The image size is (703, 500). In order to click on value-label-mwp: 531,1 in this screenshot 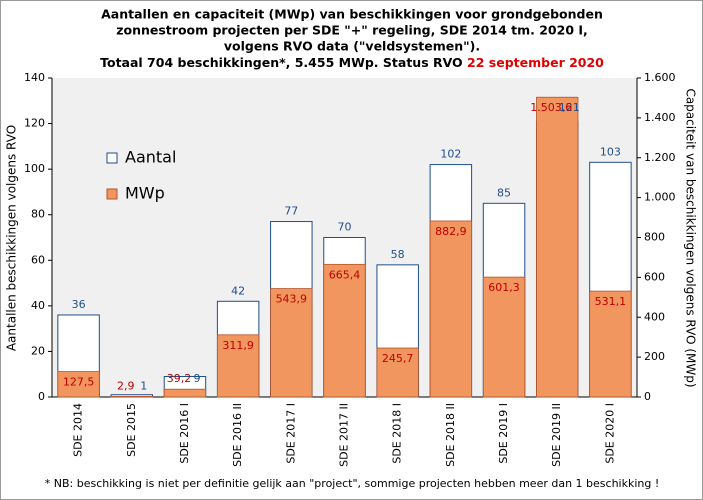, I will do `click(611, 301)`.